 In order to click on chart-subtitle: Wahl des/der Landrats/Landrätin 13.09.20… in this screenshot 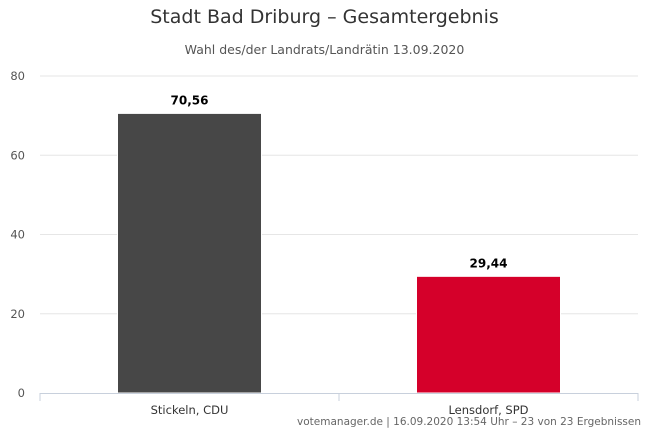, I will do `click(324, 49)`.